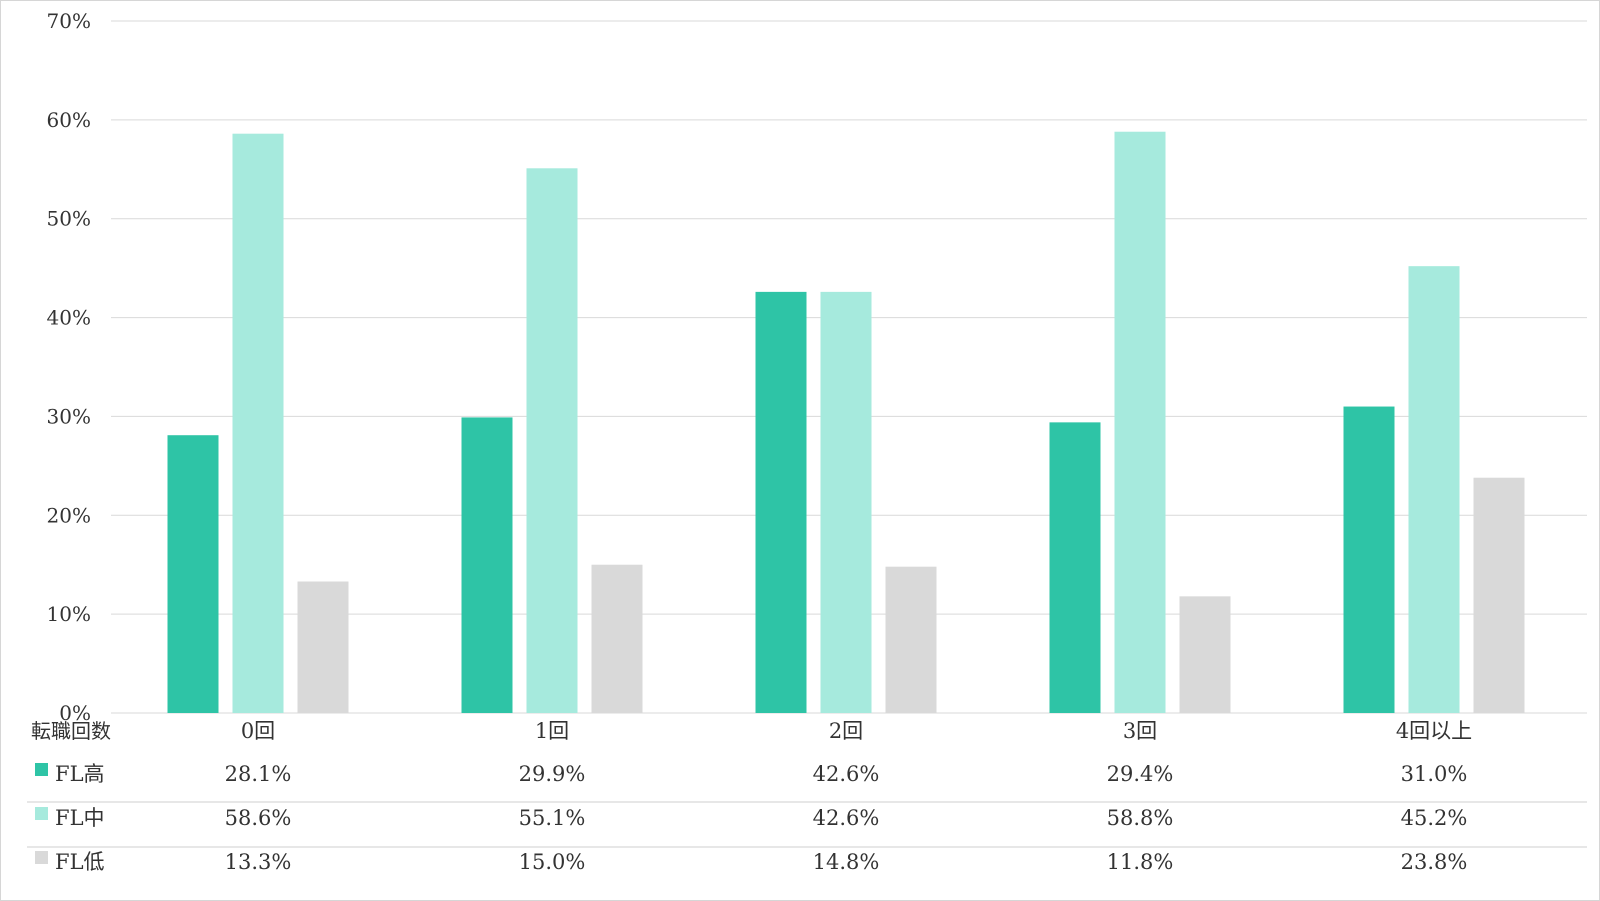  What do you see at coordinates (69, 614) in the screenshot?
I see `y-tick-label: 10%` at bounding box center [69, 614].